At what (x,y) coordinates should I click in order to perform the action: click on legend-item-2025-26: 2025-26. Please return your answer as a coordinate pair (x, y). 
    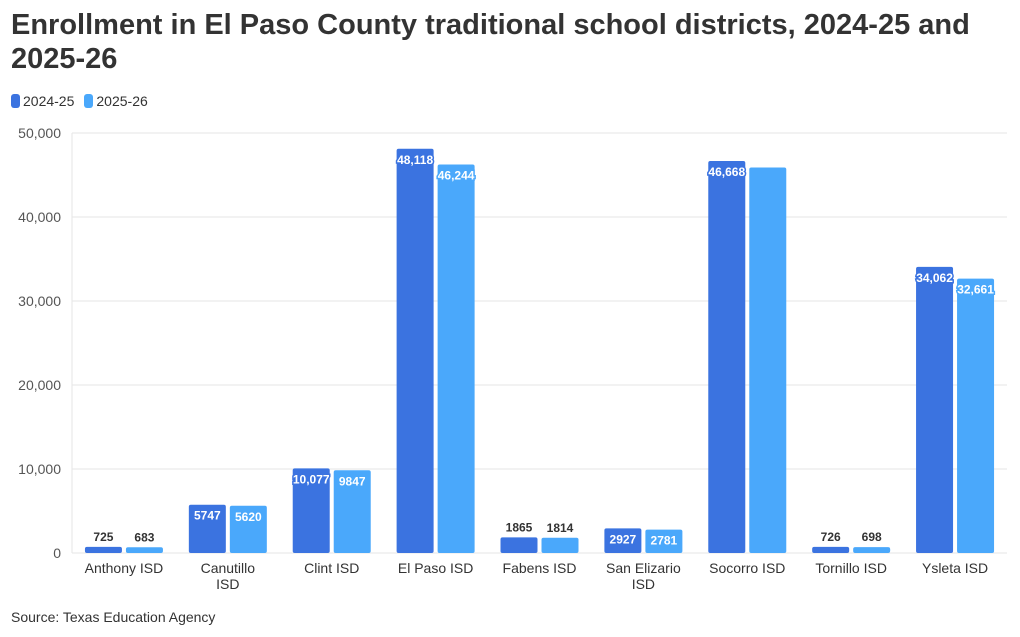
    Looking at the image, I should click on (116, 101).